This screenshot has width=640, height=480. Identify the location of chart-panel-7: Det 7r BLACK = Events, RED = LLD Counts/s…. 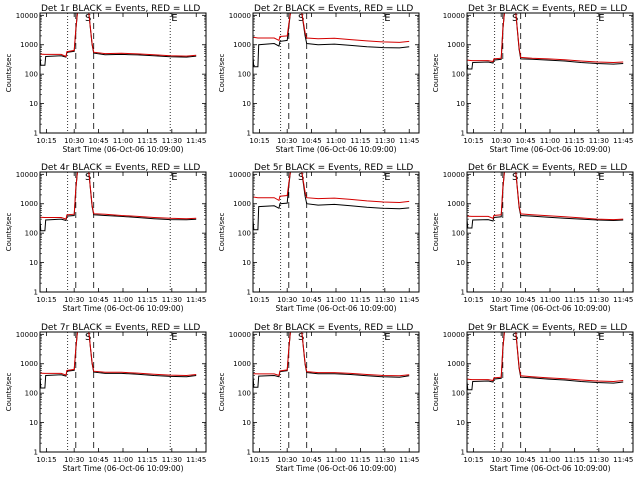
(106, 398).